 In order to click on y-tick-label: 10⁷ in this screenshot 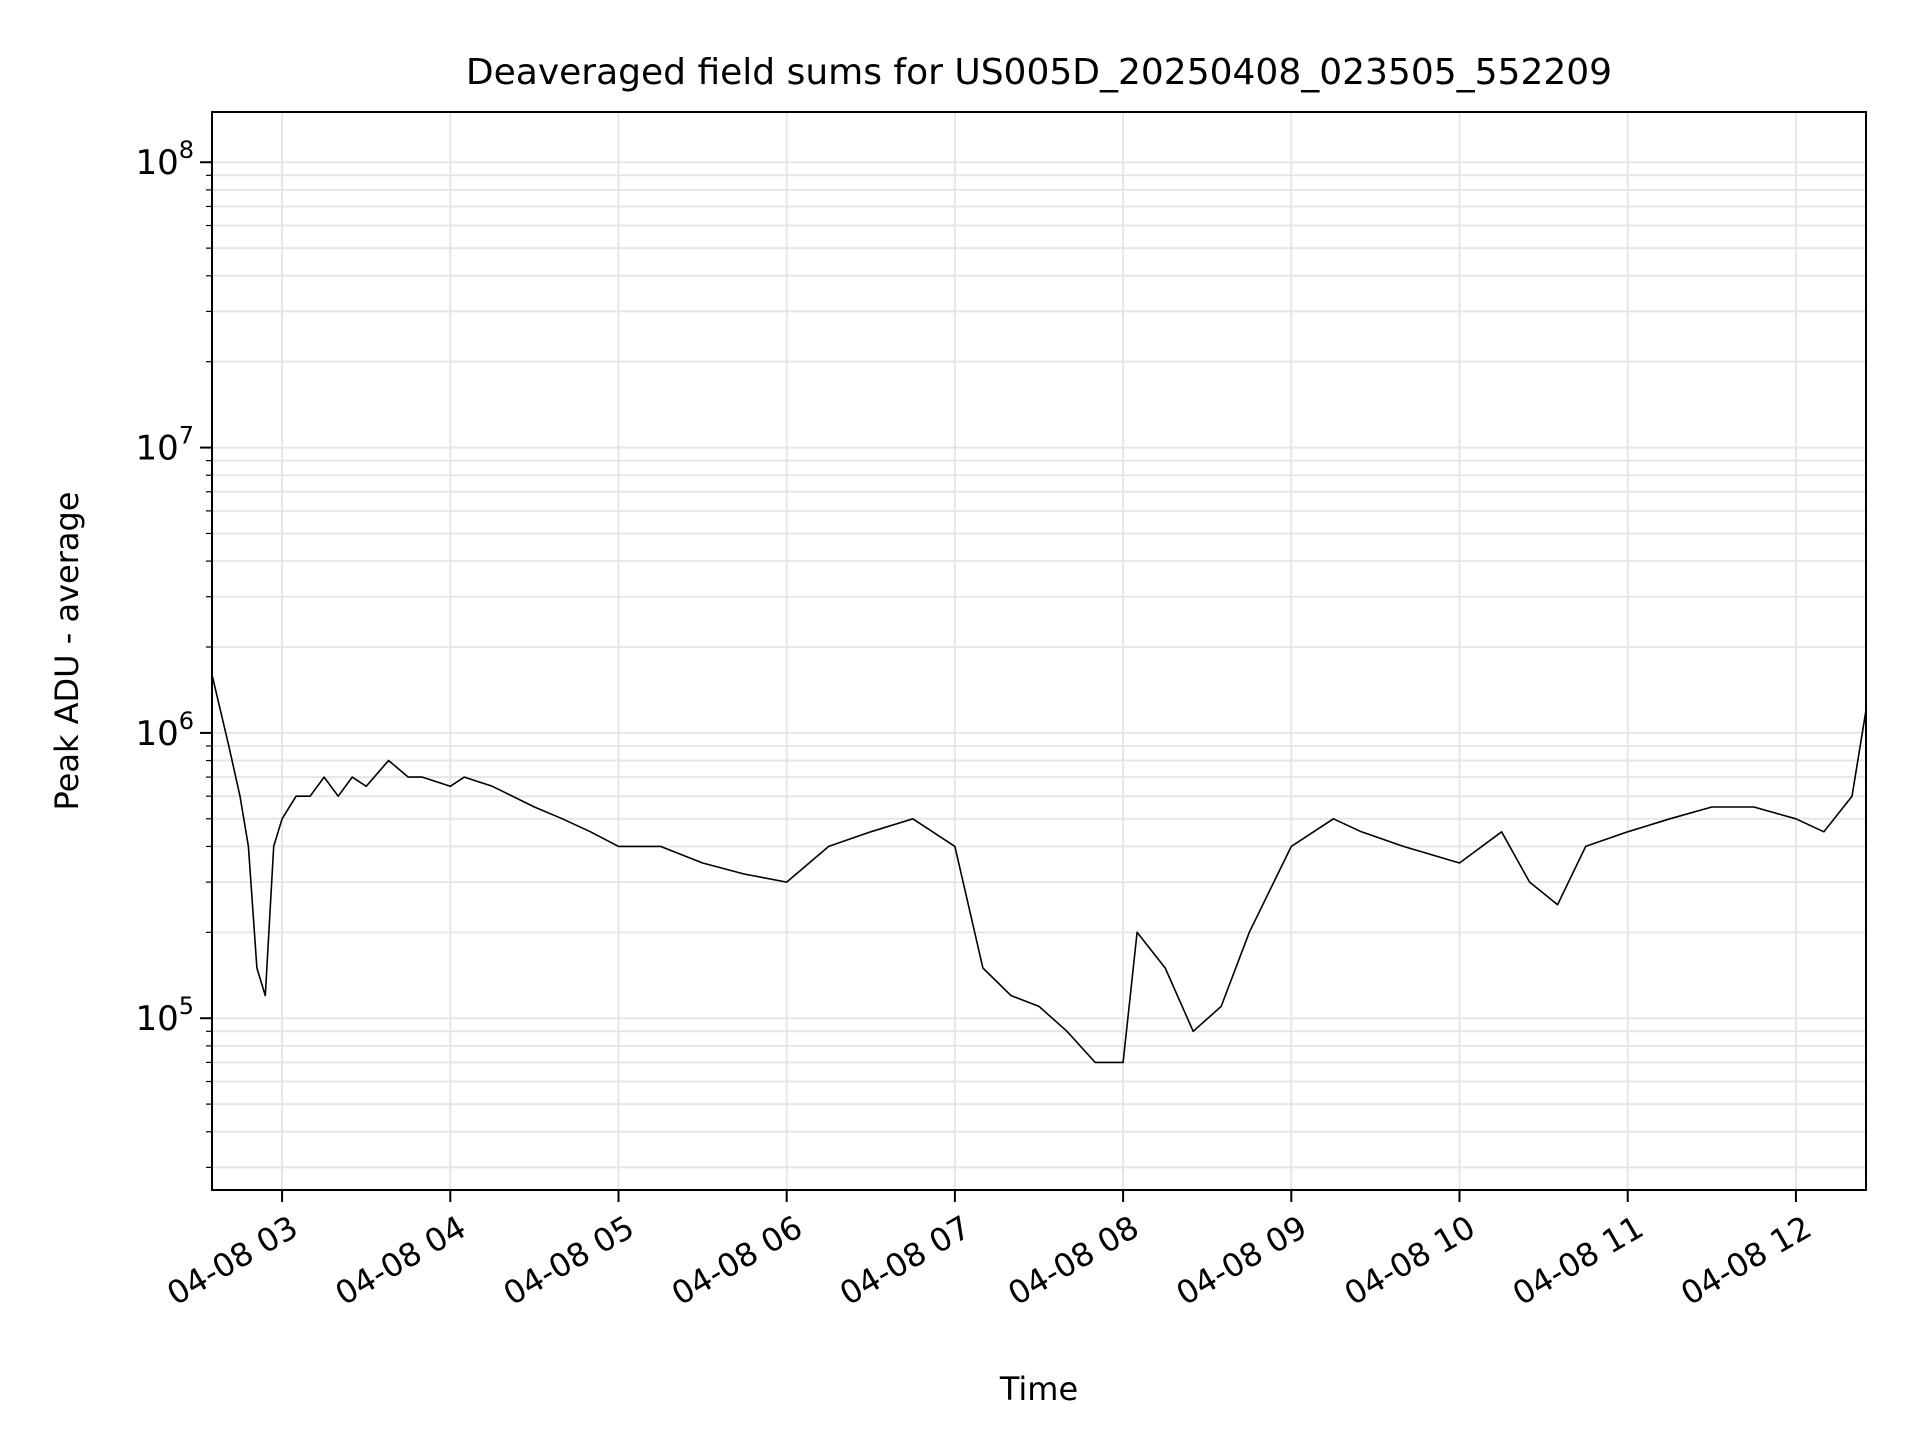, I will do `click(164, 445)`.